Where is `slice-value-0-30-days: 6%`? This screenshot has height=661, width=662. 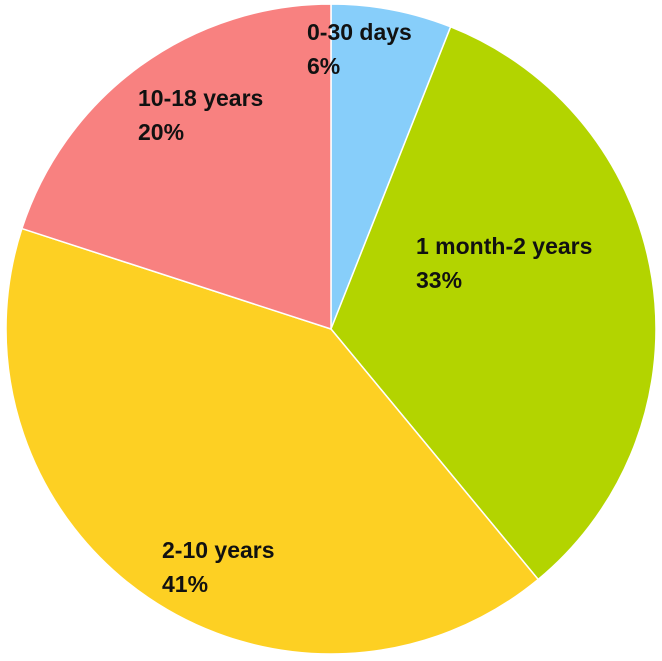
slice-value-0-30-days: 6% is located at coordinates (323, 66).